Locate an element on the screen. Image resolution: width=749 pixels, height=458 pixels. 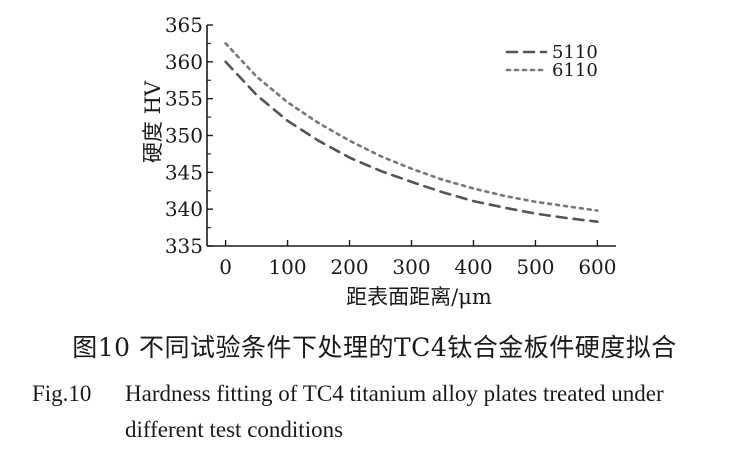
y-tick-label: 350 is located at coordinates (184, 136).